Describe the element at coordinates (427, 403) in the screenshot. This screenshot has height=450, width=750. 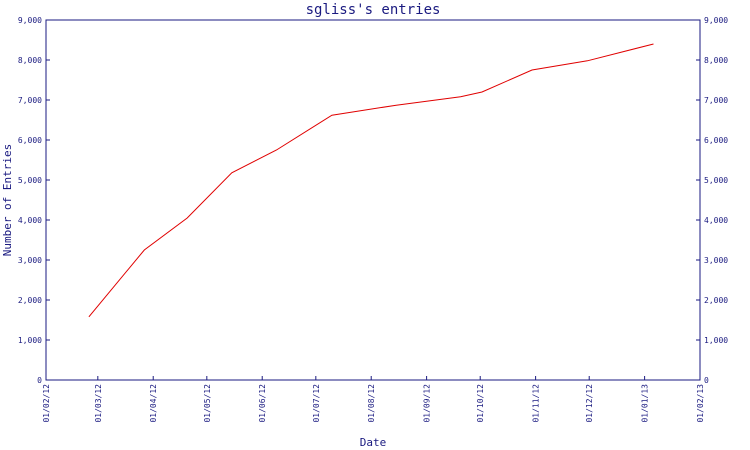
I see `x-tick-label: 01/09/12` at that location.